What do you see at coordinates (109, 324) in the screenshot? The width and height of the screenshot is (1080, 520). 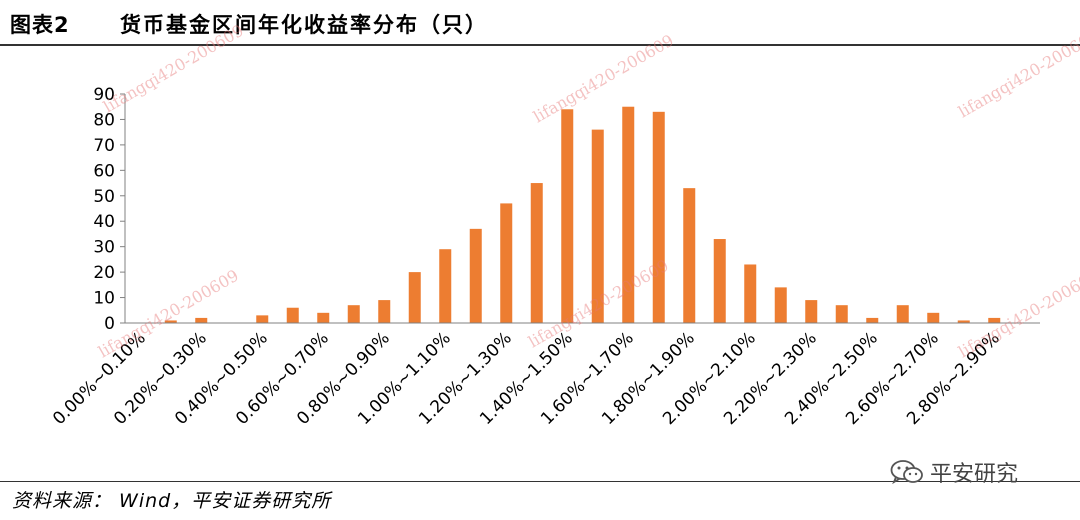 I see `y-tick-label: 0` at bounding box center [109, 324].